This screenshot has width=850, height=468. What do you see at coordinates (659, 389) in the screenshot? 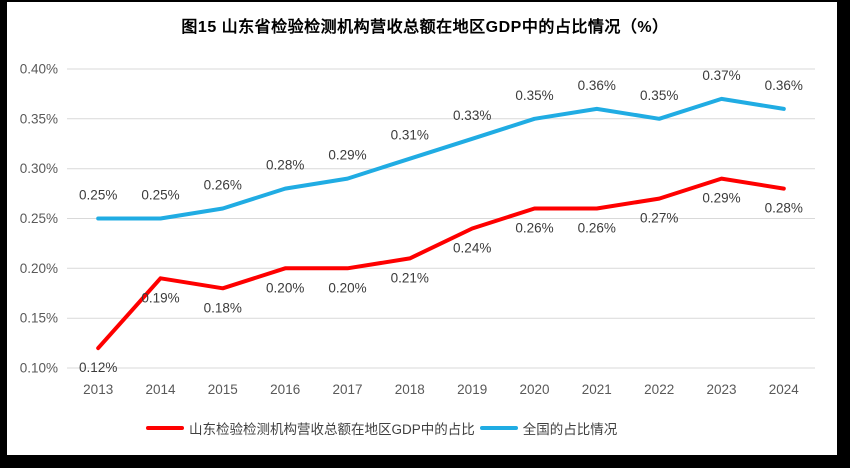
I see `x-tick-label: 2022` at bounding box center [659, 389].